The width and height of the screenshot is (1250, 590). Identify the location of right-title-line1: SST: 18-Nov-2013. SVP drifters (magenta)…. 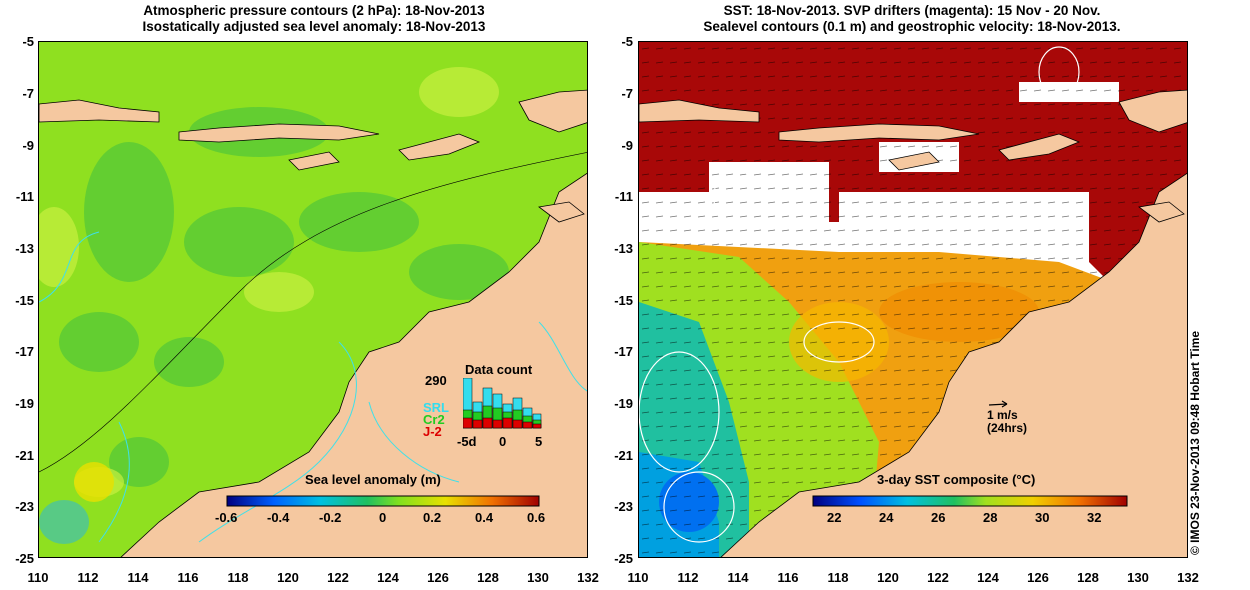
(912, 10).